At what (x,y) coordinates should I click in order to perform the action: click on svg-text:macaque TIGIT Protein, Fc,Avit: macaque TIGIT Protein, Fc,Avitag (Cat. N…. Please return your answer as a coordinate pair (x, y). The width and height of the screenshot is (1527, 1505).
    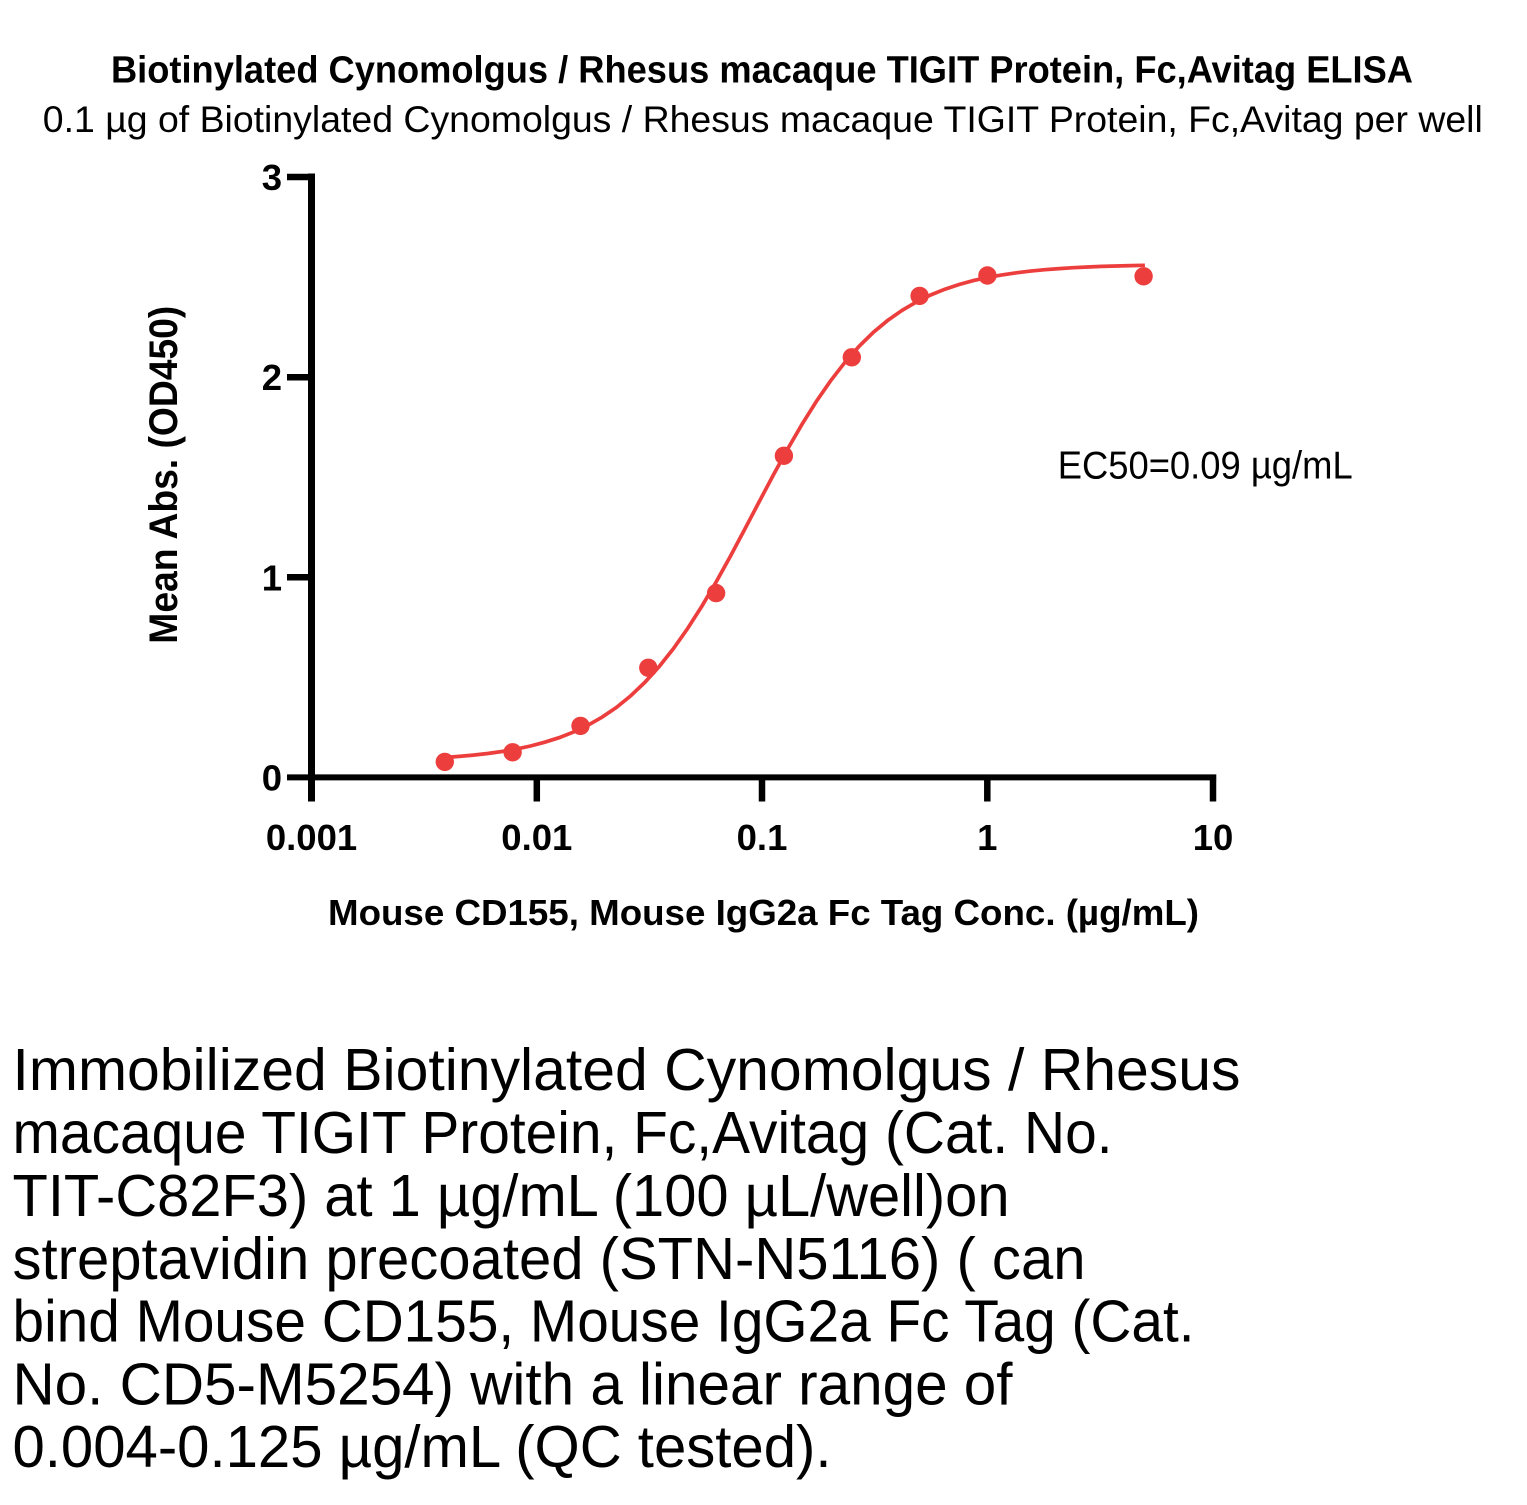
    Looking at the image, I should click on (563, 1133).